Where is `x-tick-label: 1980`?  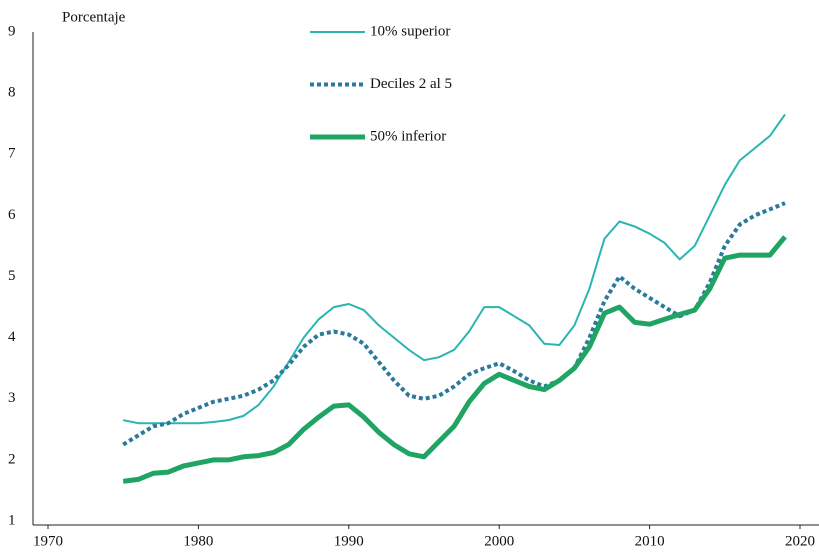
x-tick-label: 1980 is located at coordinates (198, 541).